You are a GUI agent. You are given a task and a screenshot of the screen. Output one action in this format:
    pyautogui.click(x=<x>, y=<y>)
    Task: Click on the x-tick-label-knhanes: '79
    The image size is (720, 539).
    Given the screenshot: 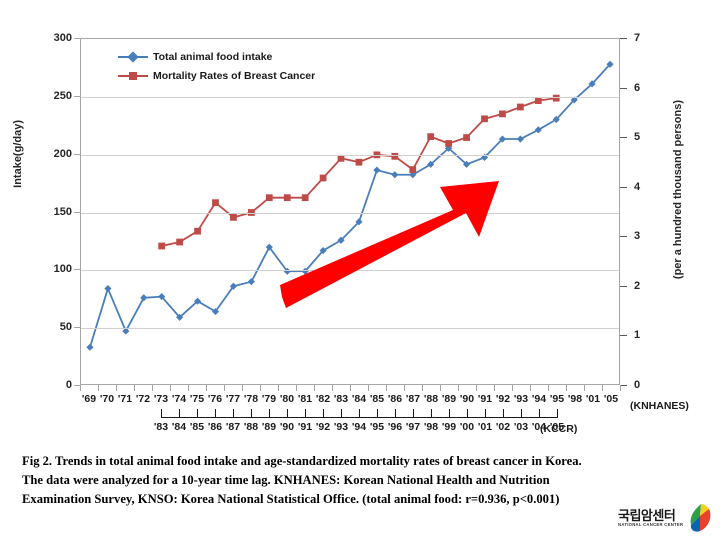 What is the action you would take?
    pyautogui.click(x=269, y=399)
    